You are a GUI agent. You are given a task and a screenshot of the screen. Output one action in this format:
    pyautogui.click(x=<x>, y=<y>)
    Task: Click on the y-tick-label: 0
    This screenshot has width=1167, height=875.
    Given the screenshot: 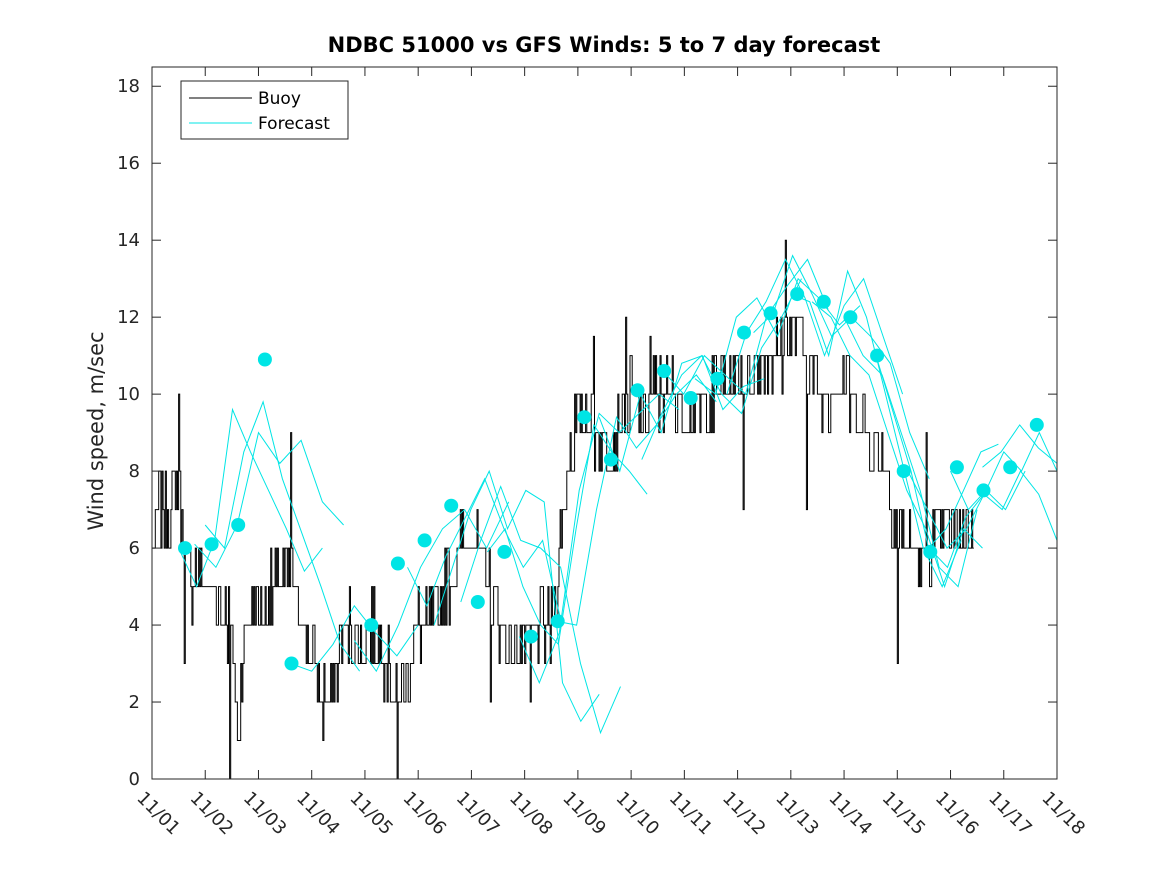 What is the action you would take?
    pyautogui.click(x=134, y=779)
    